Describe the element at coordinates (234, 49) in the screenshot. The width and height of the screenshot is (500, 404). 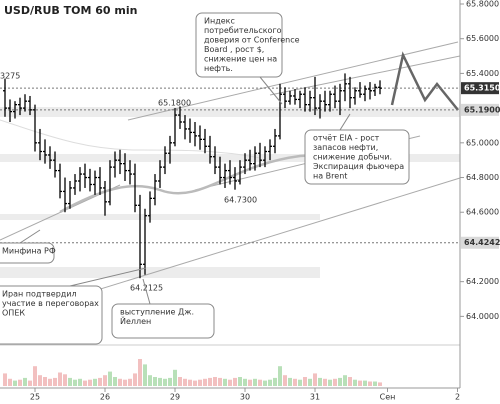
I see `callout-text: Board , рост $,` at that location.